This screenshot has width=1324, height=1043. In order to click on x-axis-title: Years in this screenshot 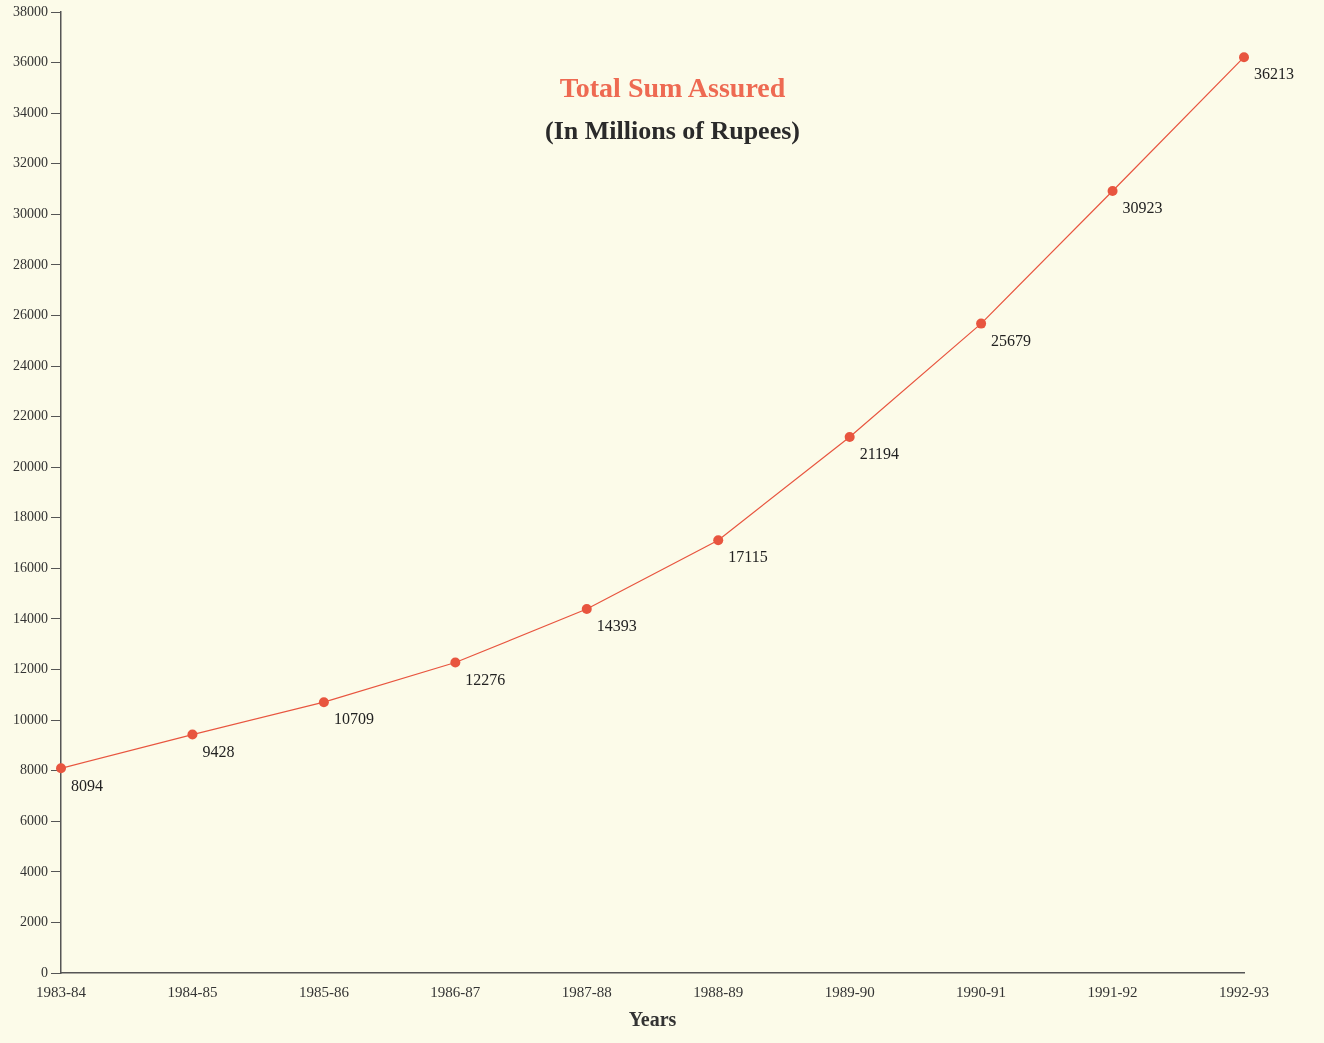, I will do `click(652, 1019)`.